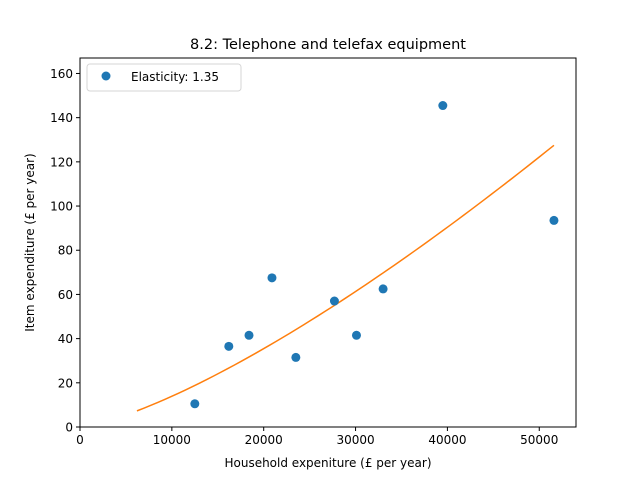 The width and height of the screenshot is (640, 480). Describe the element at coordinates (69, 428) in the screenshot. I see `y-tick-label: 0` at that location.